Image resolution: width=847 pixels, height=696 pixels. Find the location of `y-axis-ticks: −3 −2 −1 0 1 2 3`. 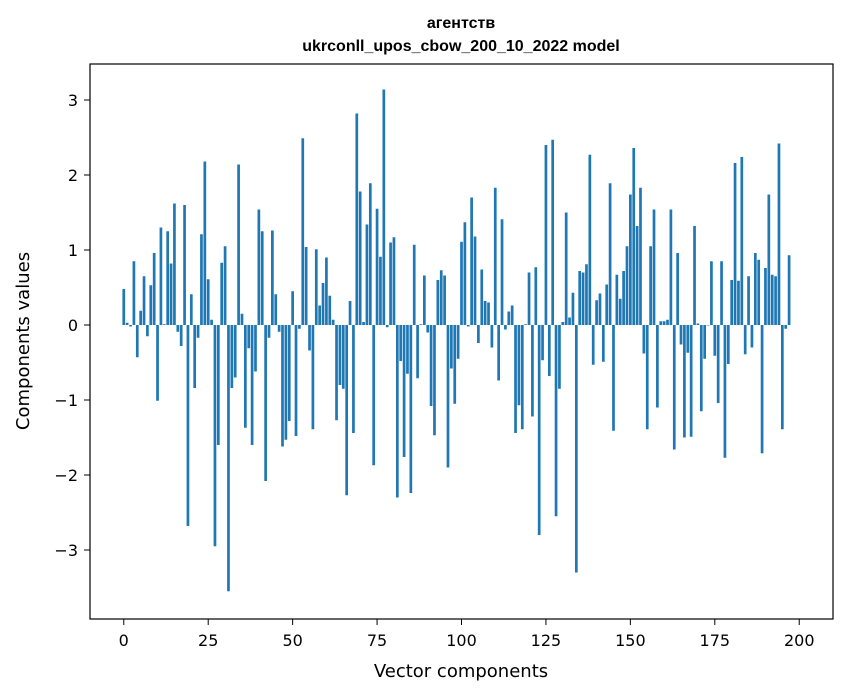

y-axis-ticks: −3 −2 −1 0 1 2 3 is located at coordinates (72, 325).